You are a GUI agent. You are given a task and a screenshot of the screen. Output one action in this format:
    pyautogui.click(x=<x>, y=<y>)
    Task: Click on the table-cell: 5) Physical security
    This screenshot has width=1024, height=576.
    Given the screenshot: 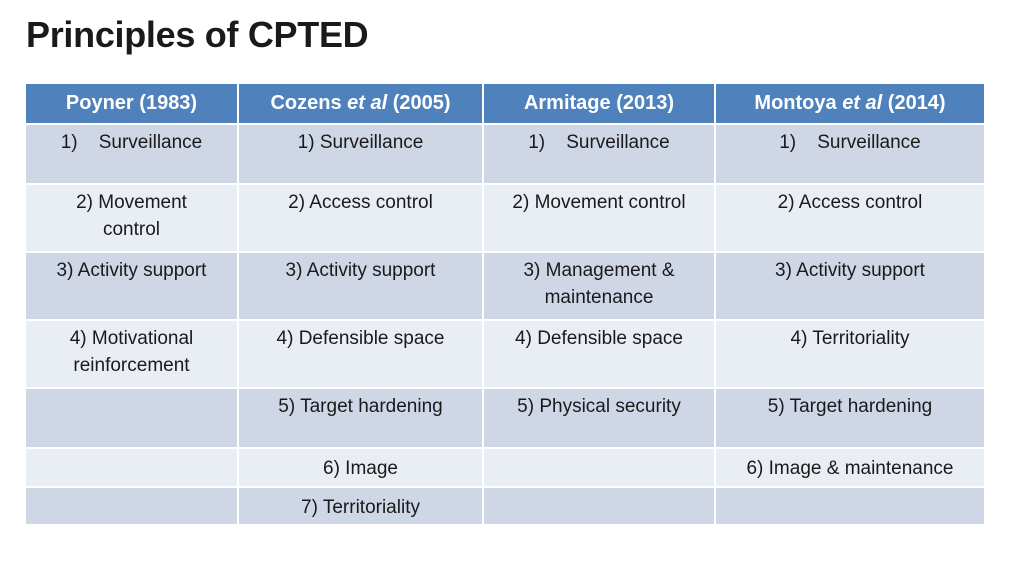 What is the action you would take?
    pyautogui.click(x=599, y=418)
    